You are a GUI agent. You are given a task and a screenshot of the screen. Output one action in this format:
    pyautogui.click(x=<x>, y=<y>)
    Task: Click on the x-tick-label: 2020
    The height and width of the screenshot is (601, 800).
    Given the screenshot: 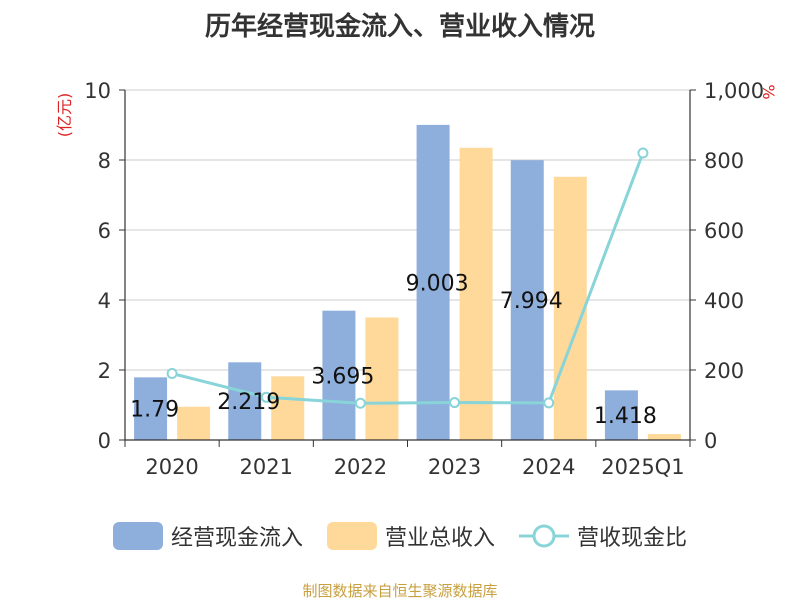 What is the action you would take?
    pyautogui.click(x=171, y=467)
    